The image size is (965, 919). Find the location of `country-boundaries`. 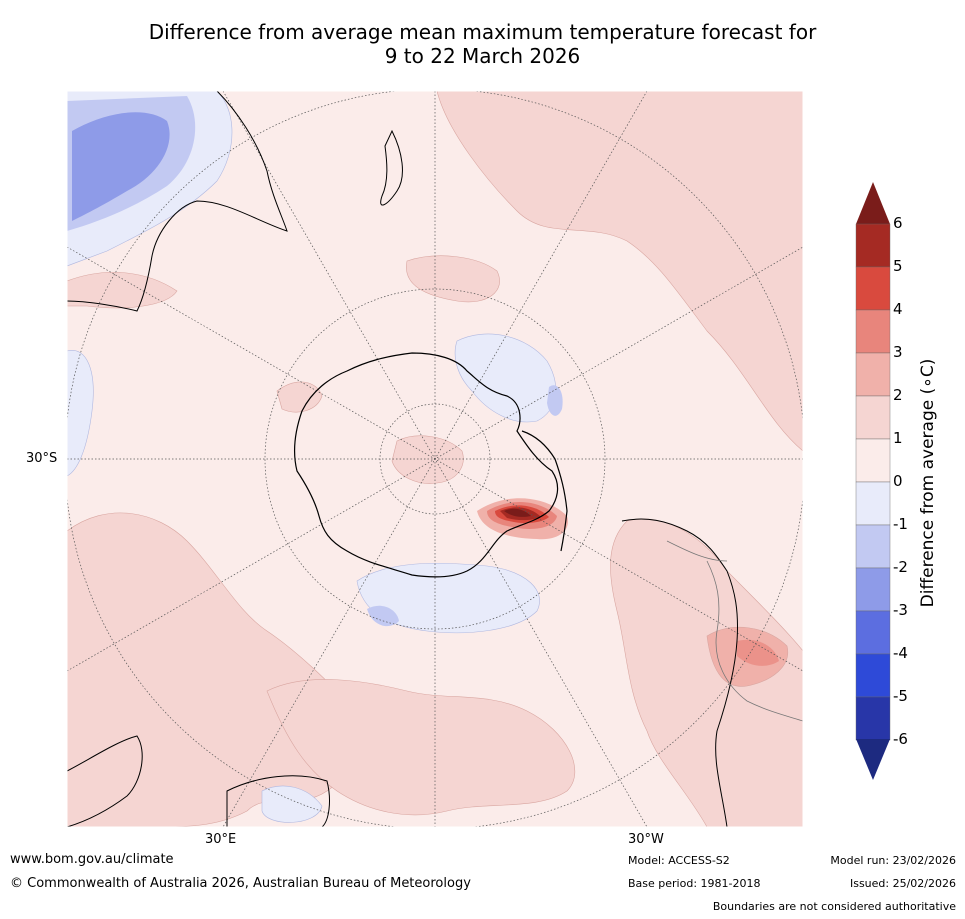

country-boundaries is located at coordinates (734, 631).